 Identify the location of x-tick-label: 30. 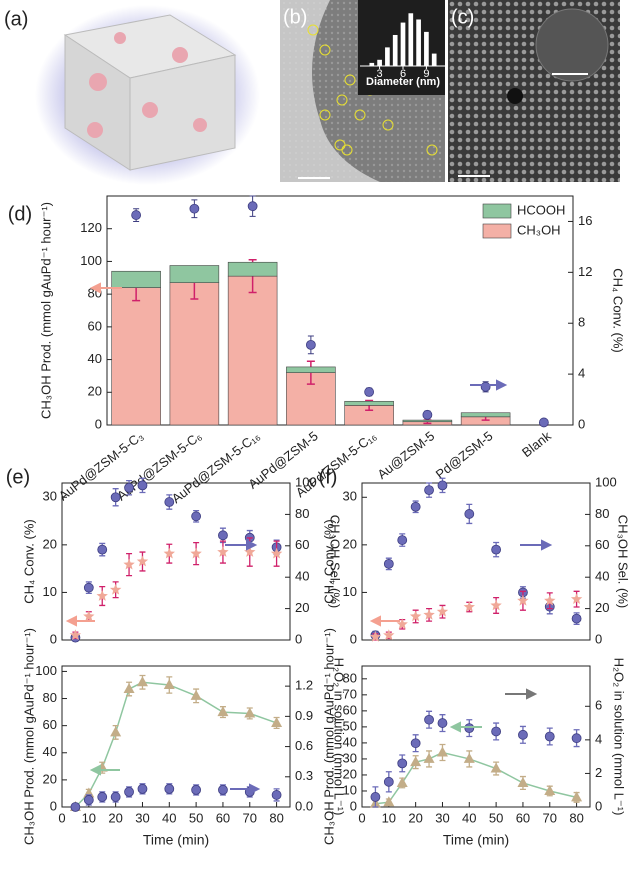
(142, 817).